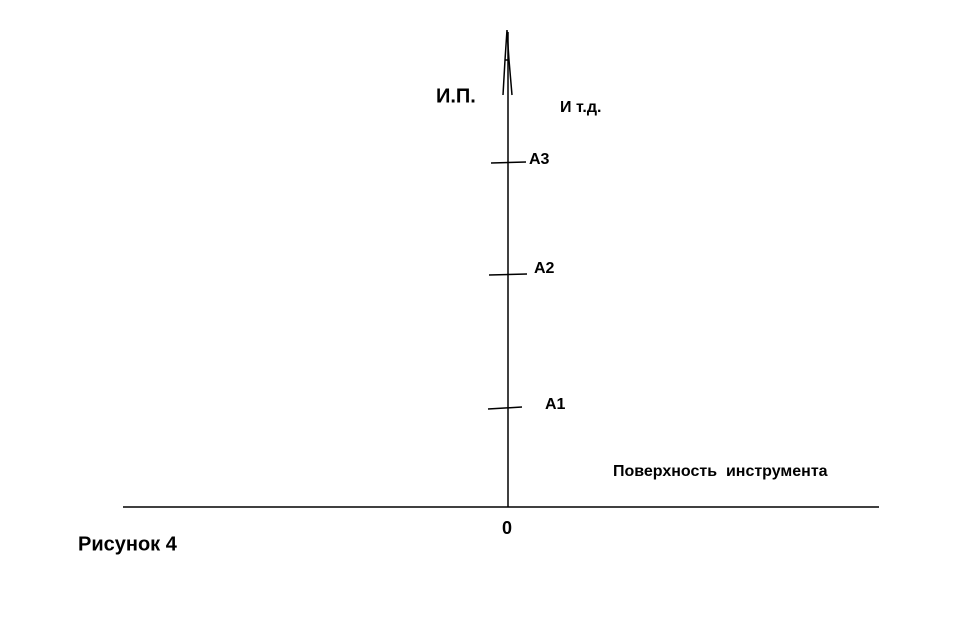 The height and width of the screenshot is (617, 962). I want to click on start-label: И.П., so click(456, 96).